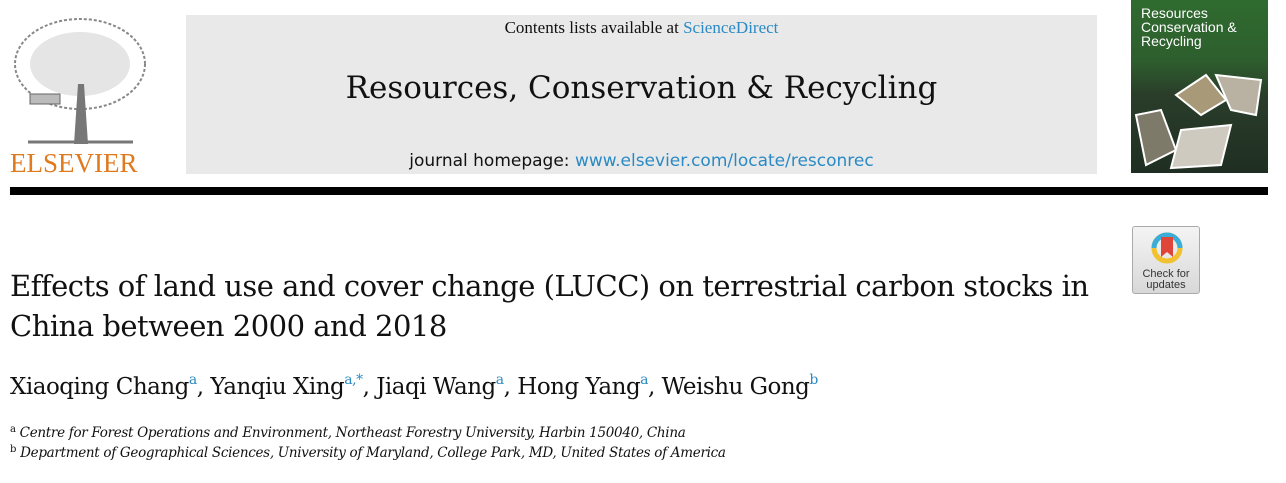 The width and height of the screenshot is (1286, 483). Describe the element at coordinates (13, 429) in the screenshot. I see `affiliation-label: a` at that location.